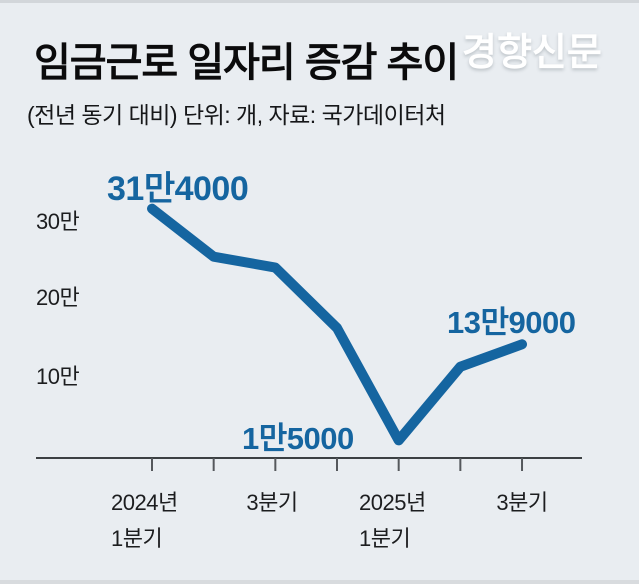  I want to click on x-axis-tick-label-2025q3: 3분기, so click(522, 502).